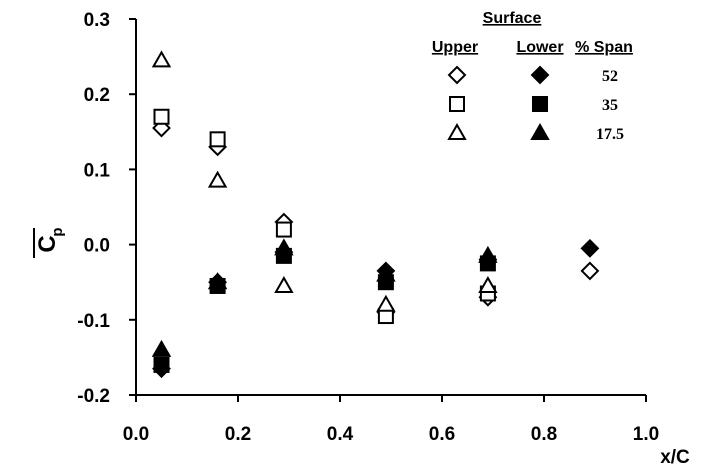 This screenshot has height=471, width=720. Describe the element at coordinates (97, 246) in the screenshot. I see `y-tick-label: 0.0` at that location.